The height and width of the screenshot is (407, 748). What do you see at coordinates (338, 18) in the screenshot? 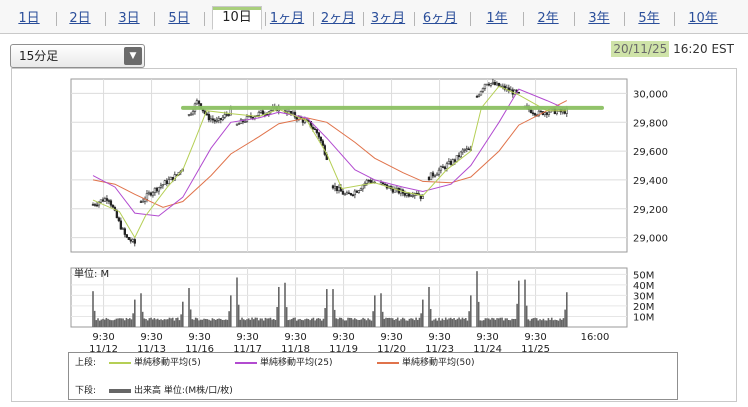
I see `tab-2ヶ月: 2ヶ月` at bounding box center [338, 18].